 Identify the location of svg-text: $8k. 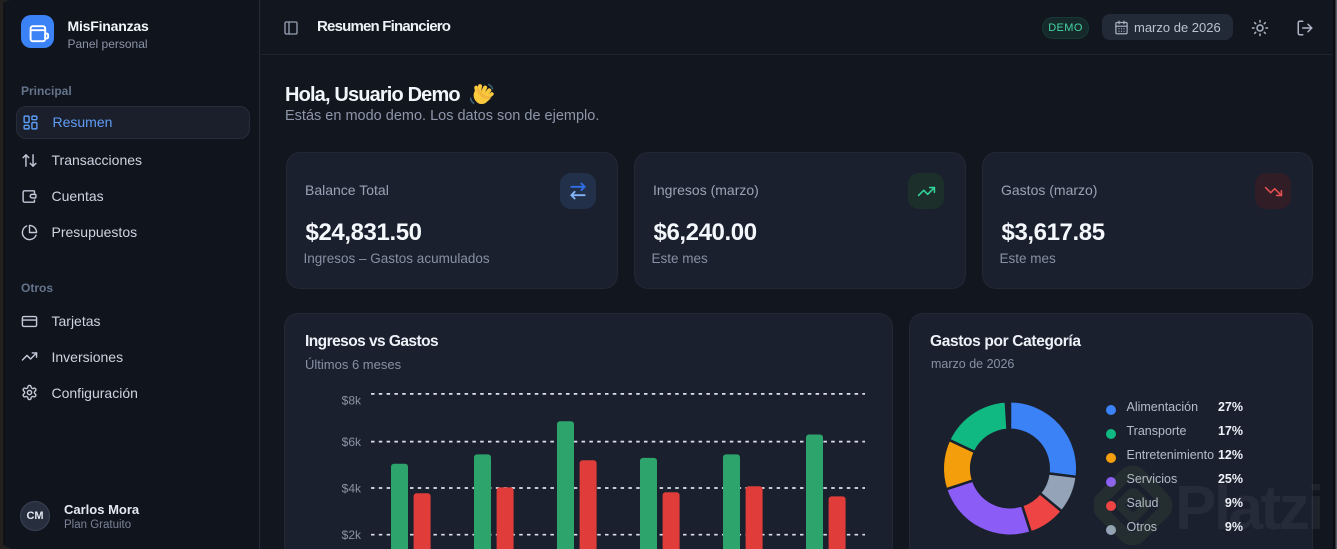
(352, 401).